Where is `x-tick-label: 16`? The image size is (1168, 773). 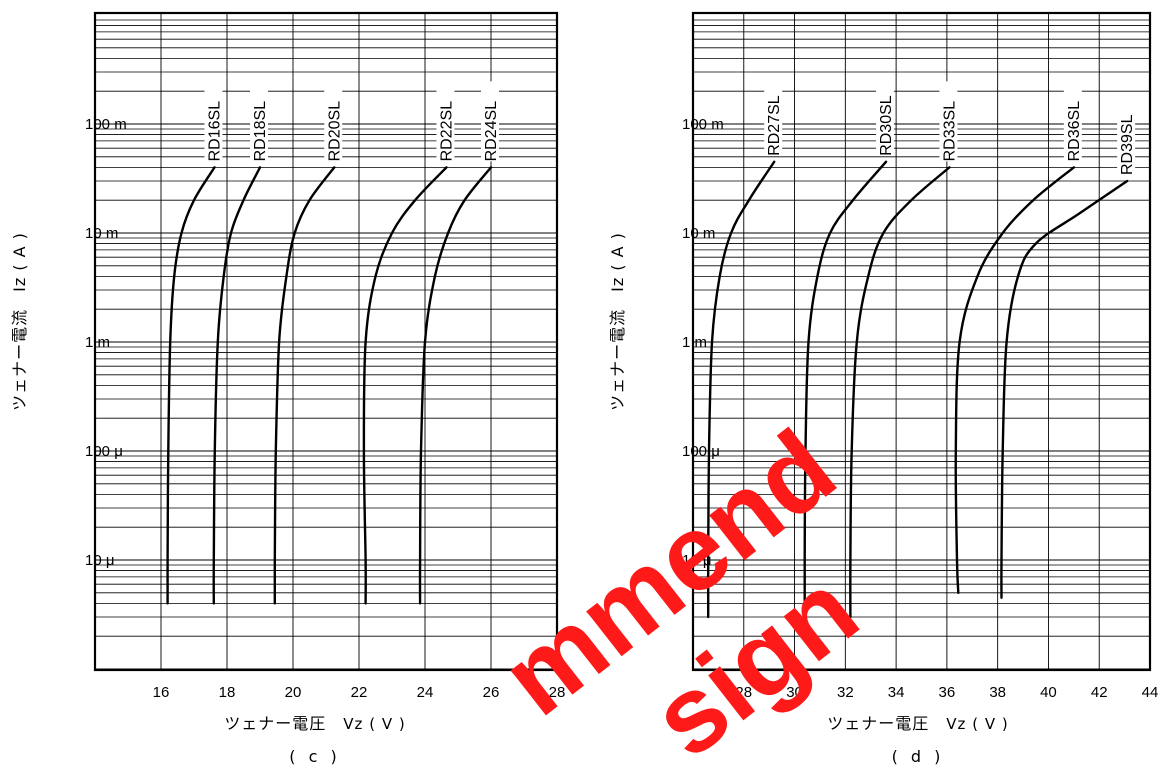
x-tick-label: 16 is located at coordinates (161, 692).